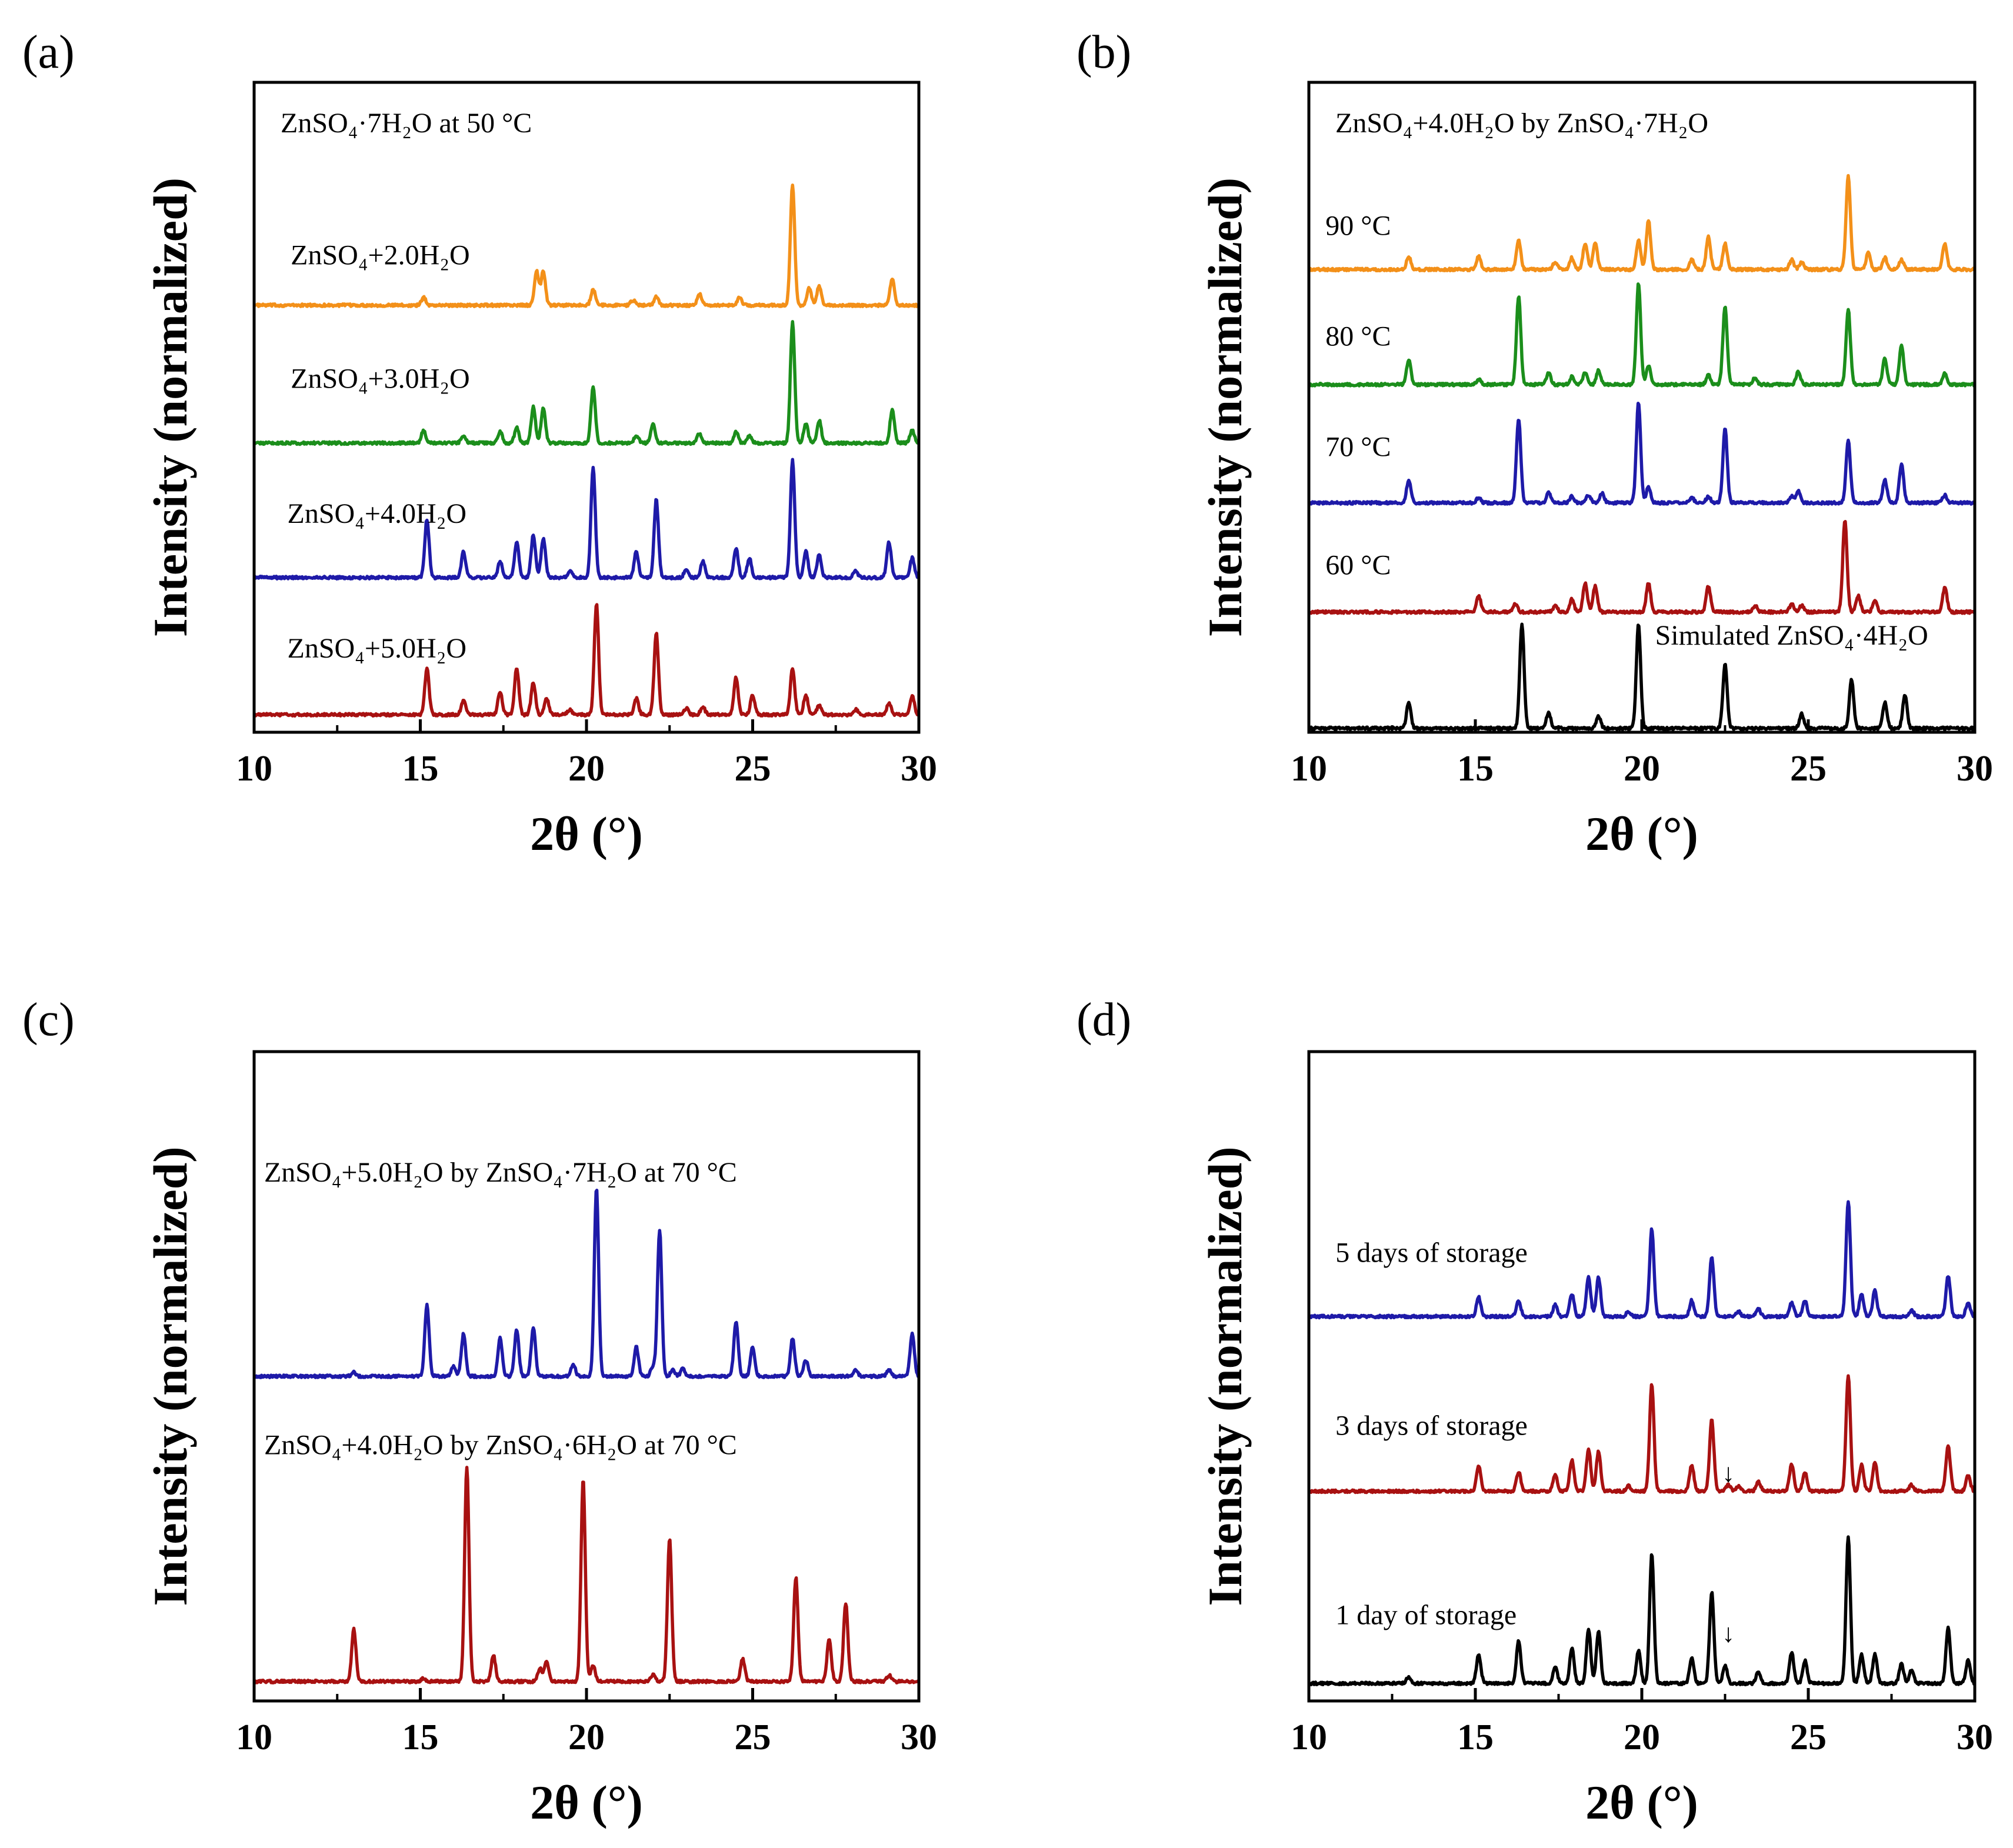  I want to click on series-label: 80 °C, so click(1358, 336).